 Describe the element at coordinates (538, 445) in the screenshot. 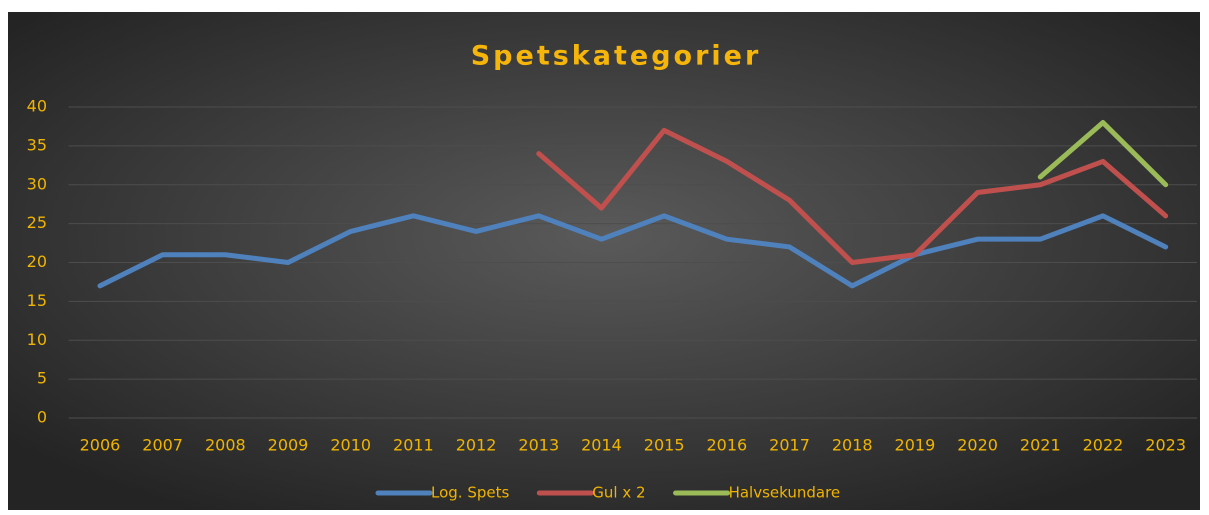

I see `x-tick-label: 2013` at that location.